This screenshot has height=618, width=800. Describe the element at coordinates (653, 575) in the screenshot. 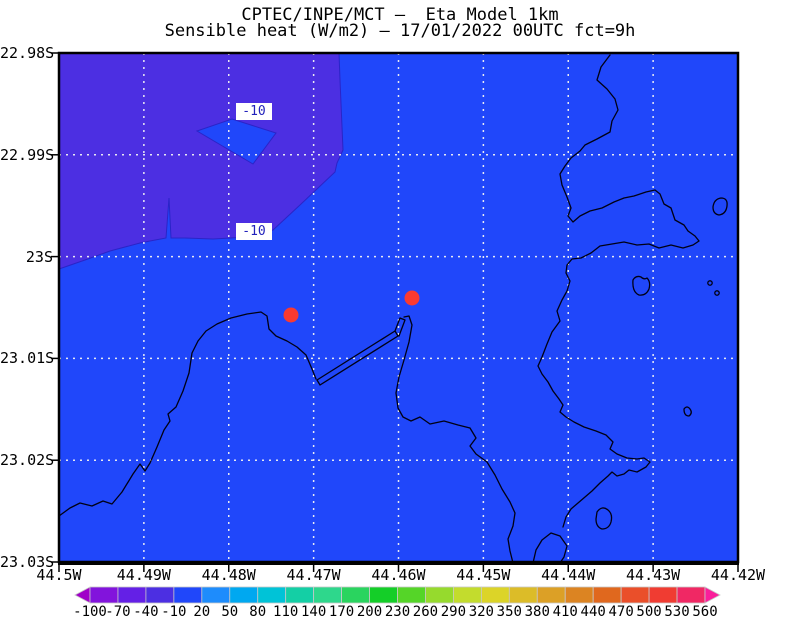

I see `lon-tick-label: 44.43W` at that location.